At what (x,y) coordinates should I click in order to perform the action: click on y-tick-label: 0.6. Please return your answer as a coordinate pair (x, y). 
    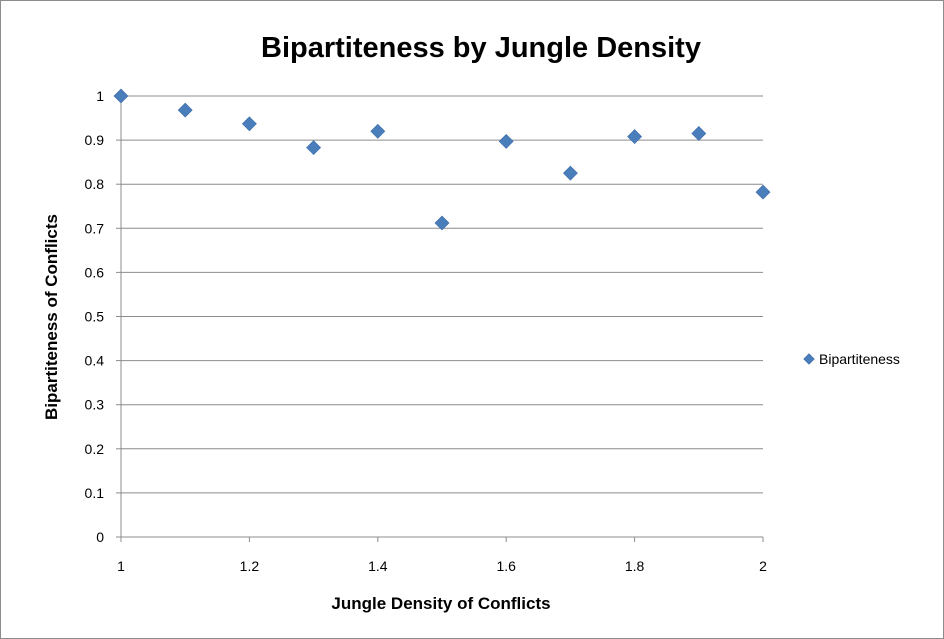
    Looking at the image, I should click on (95, 272).